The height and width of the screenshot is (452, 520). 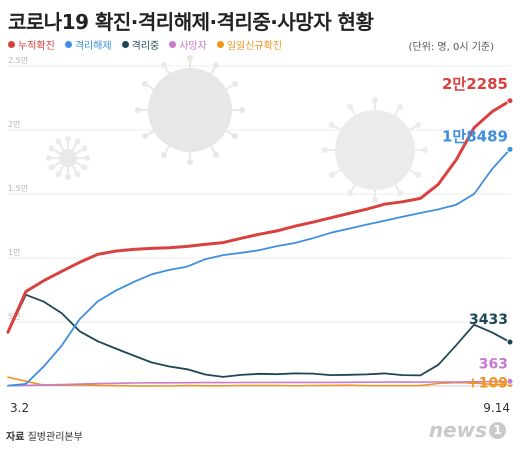 I want to click on y-tick-label: 2만, so click(x=14, y=124).